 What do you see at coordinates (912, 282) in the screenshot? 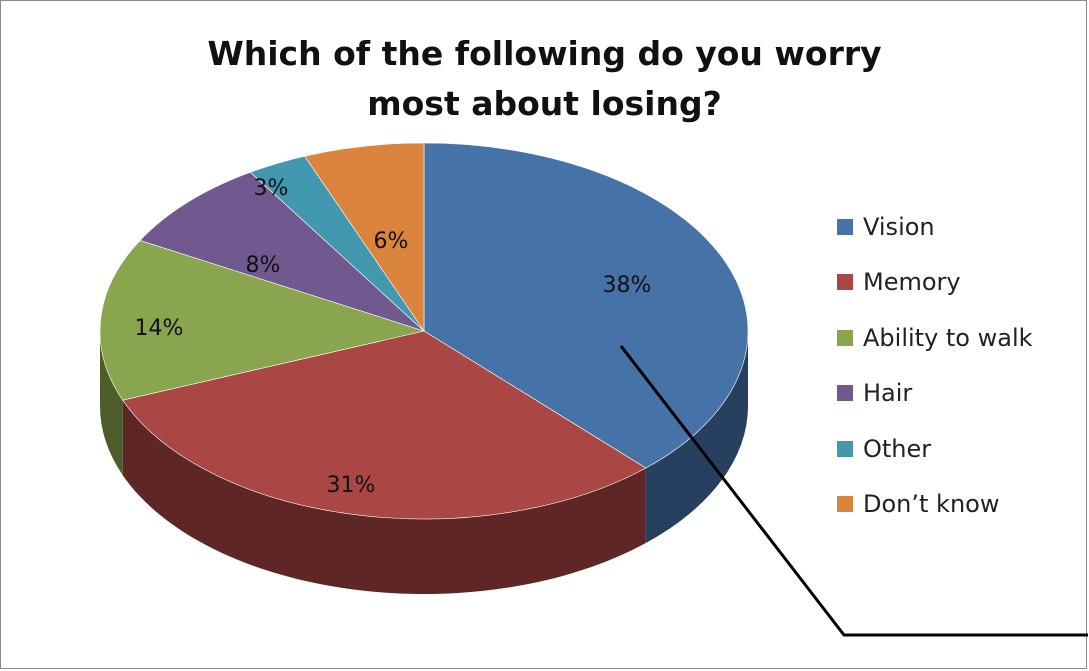
I see `legend-label-memory: Memory` at bounding box center [912, 282].